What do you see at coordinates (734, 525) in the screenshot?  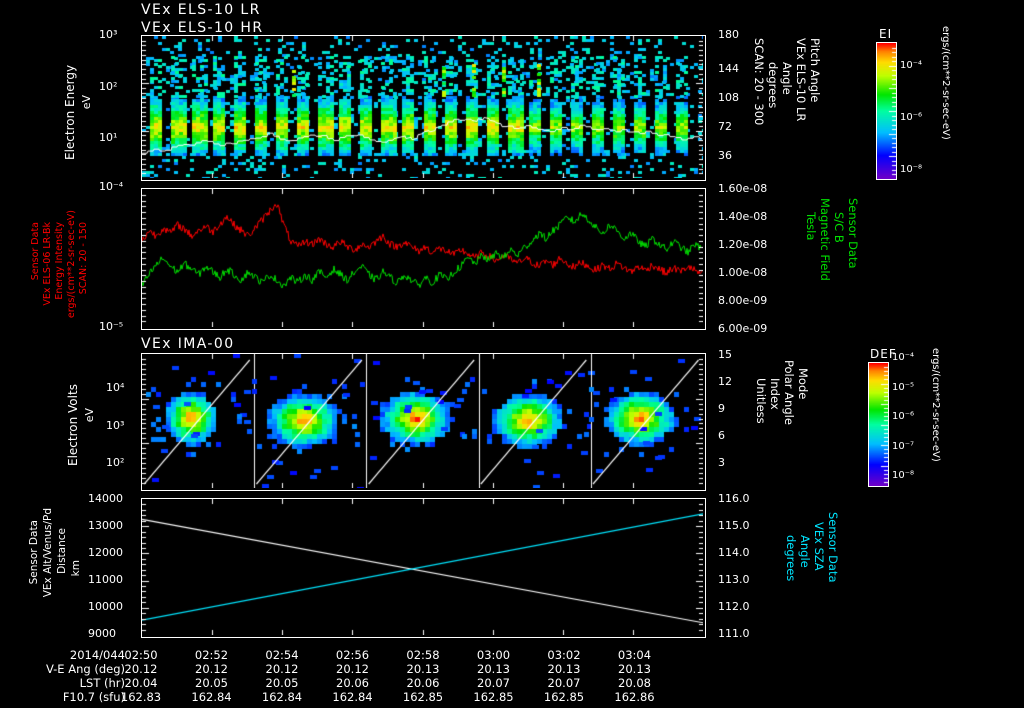 I see `panel4-y2tick-1: 115.0` at bounding box center [734, 525].